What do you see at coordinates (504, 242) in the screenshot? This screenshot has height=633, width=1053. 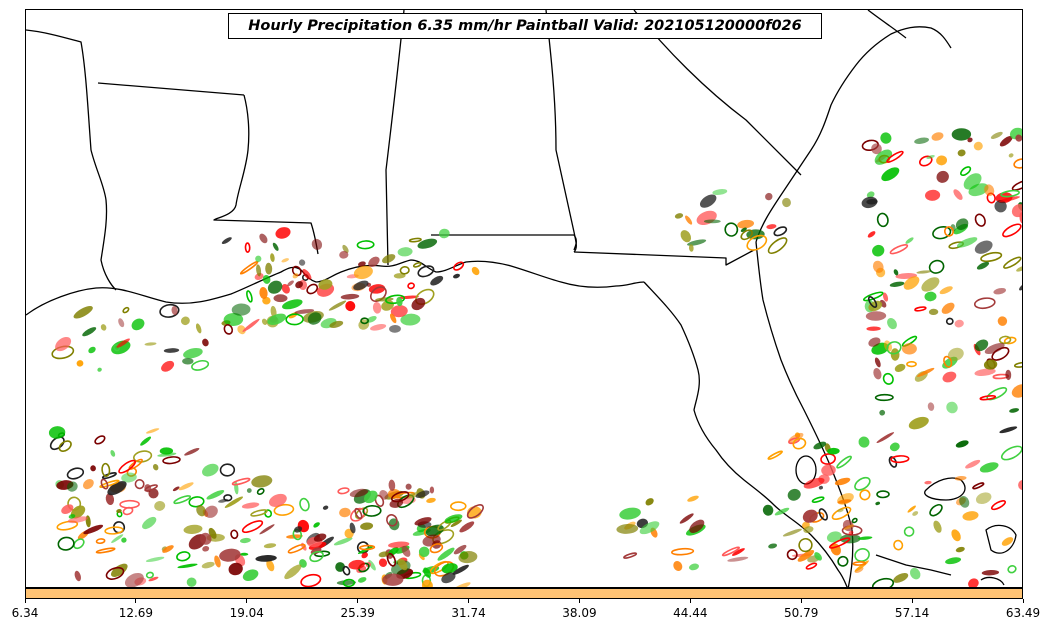 I see `alabama-florida-border` at bounding box center [504, 242].